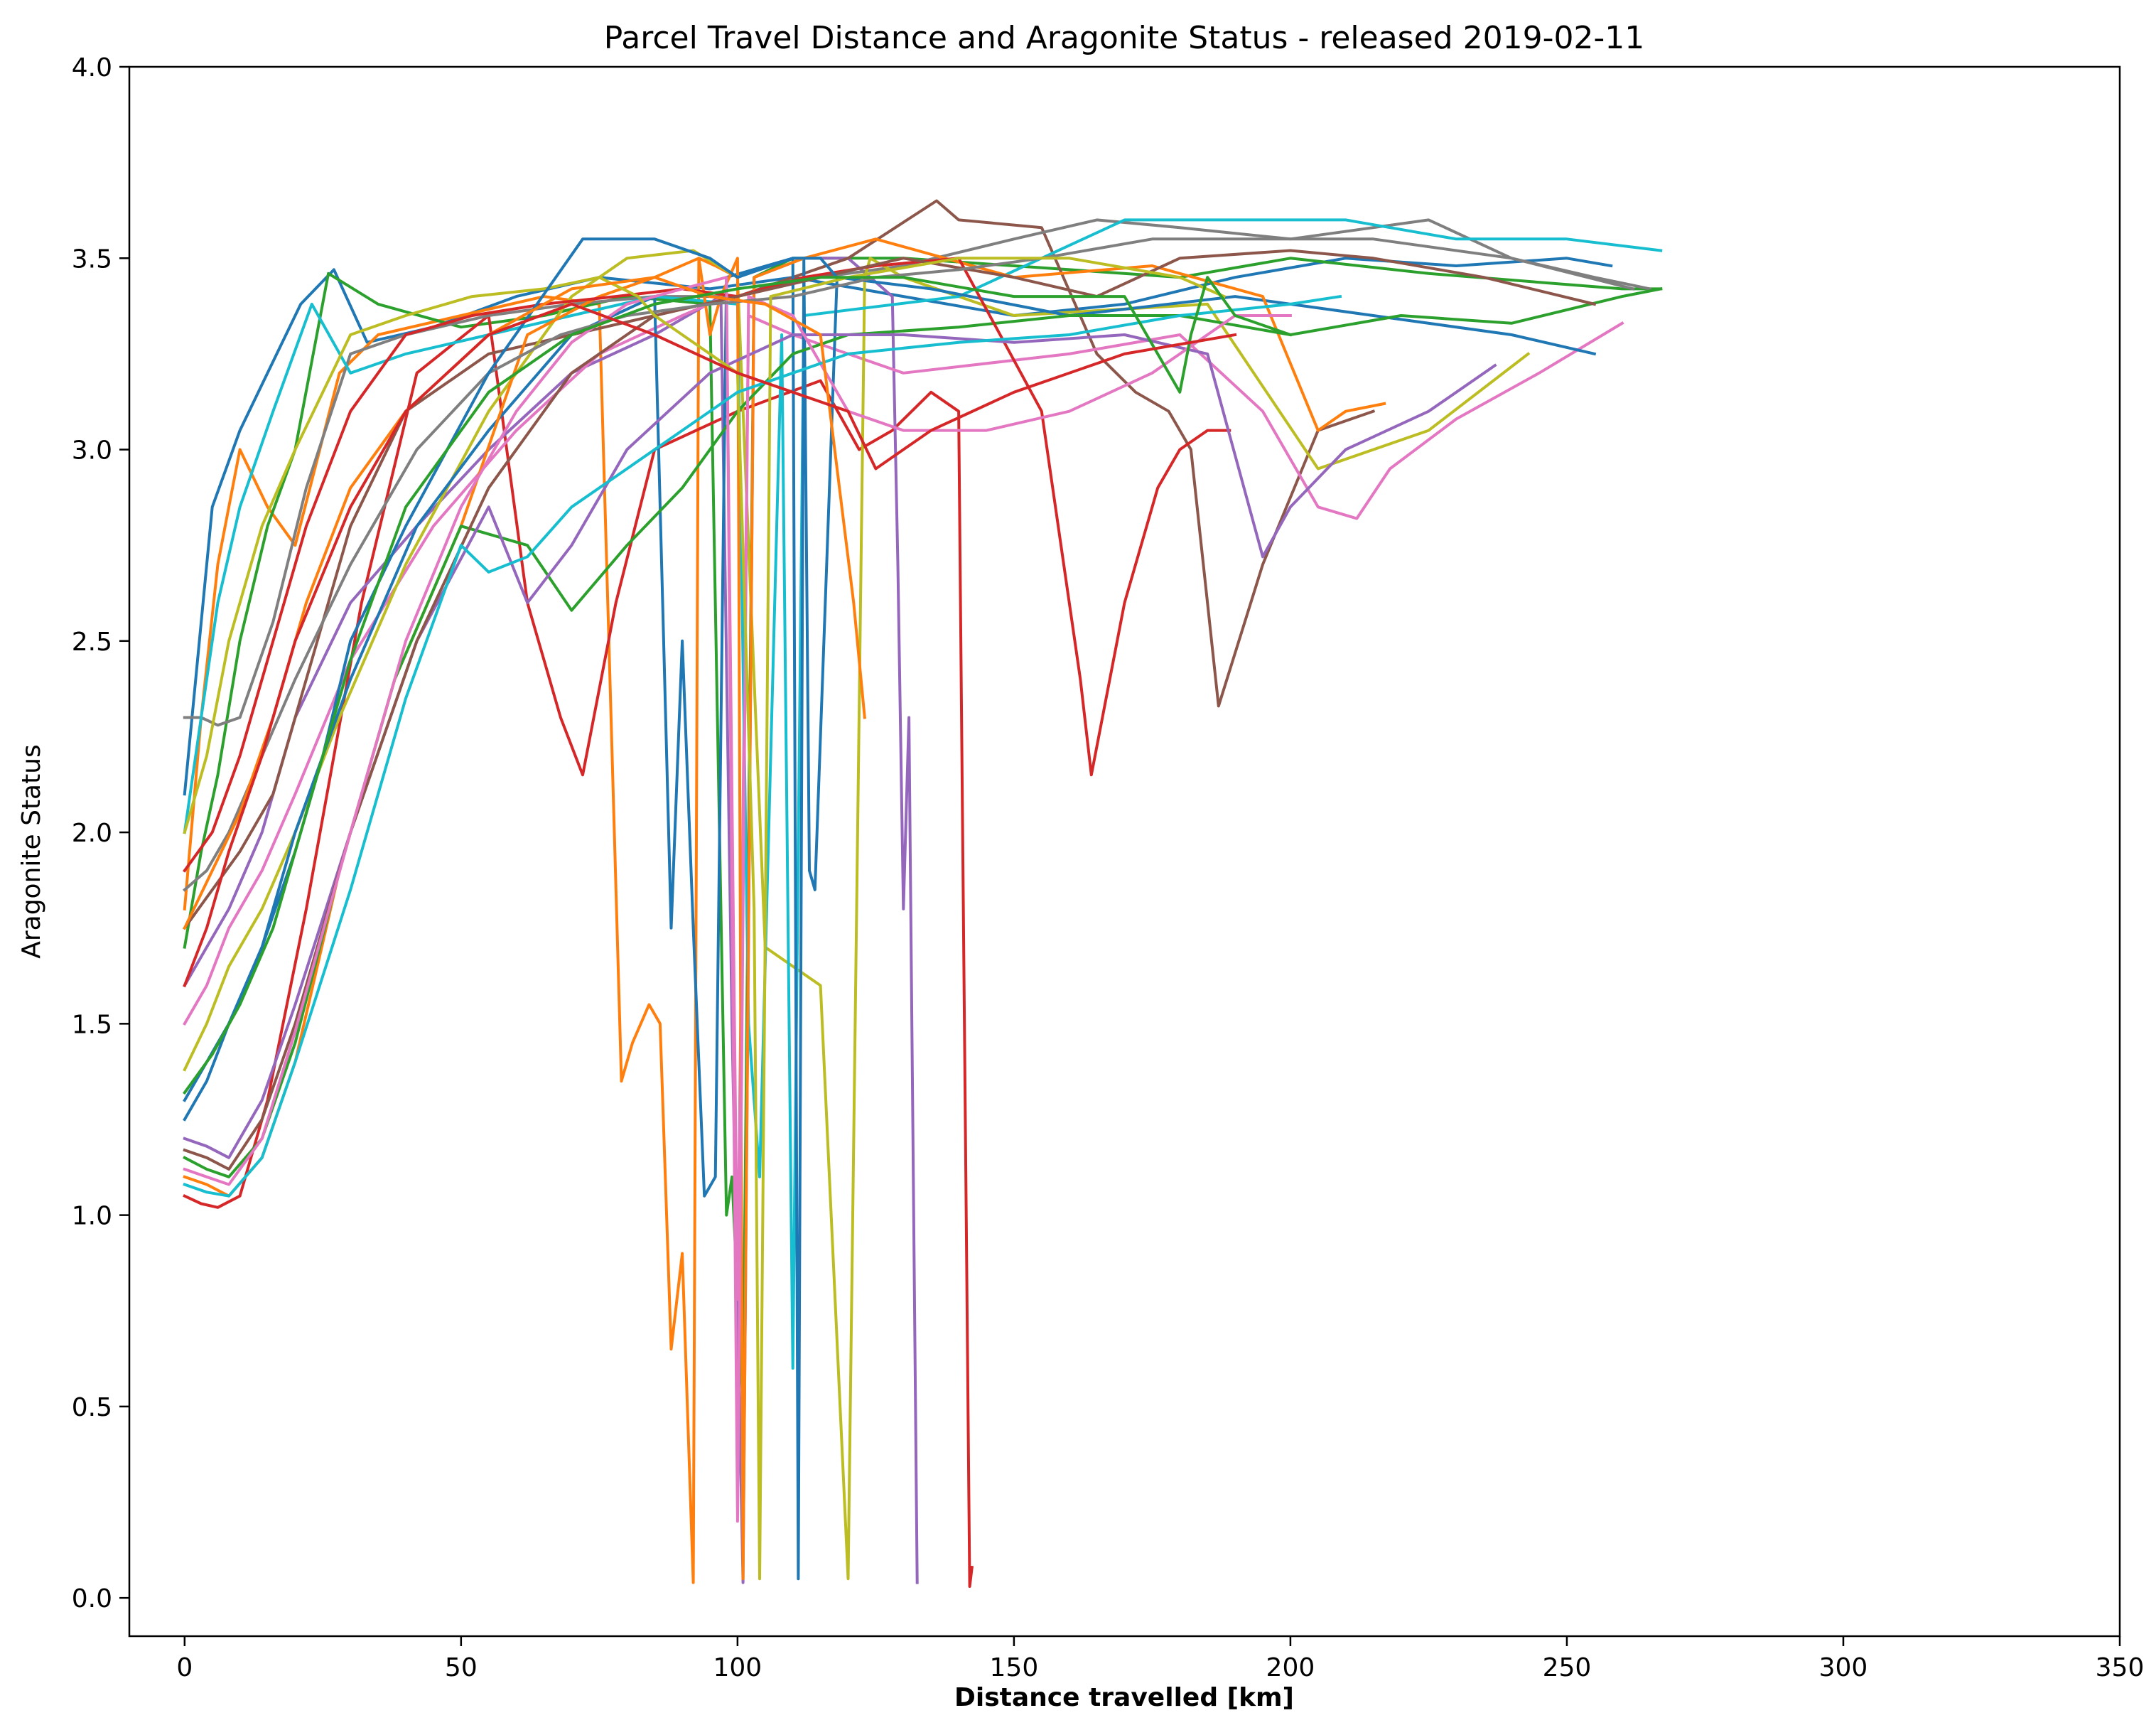 The width and height of the screenshot is (2156, 1730). Describe the element at coordinates (31, 851) in the screenshot. I see `y-axis-label: Aragonite Status` at that location.